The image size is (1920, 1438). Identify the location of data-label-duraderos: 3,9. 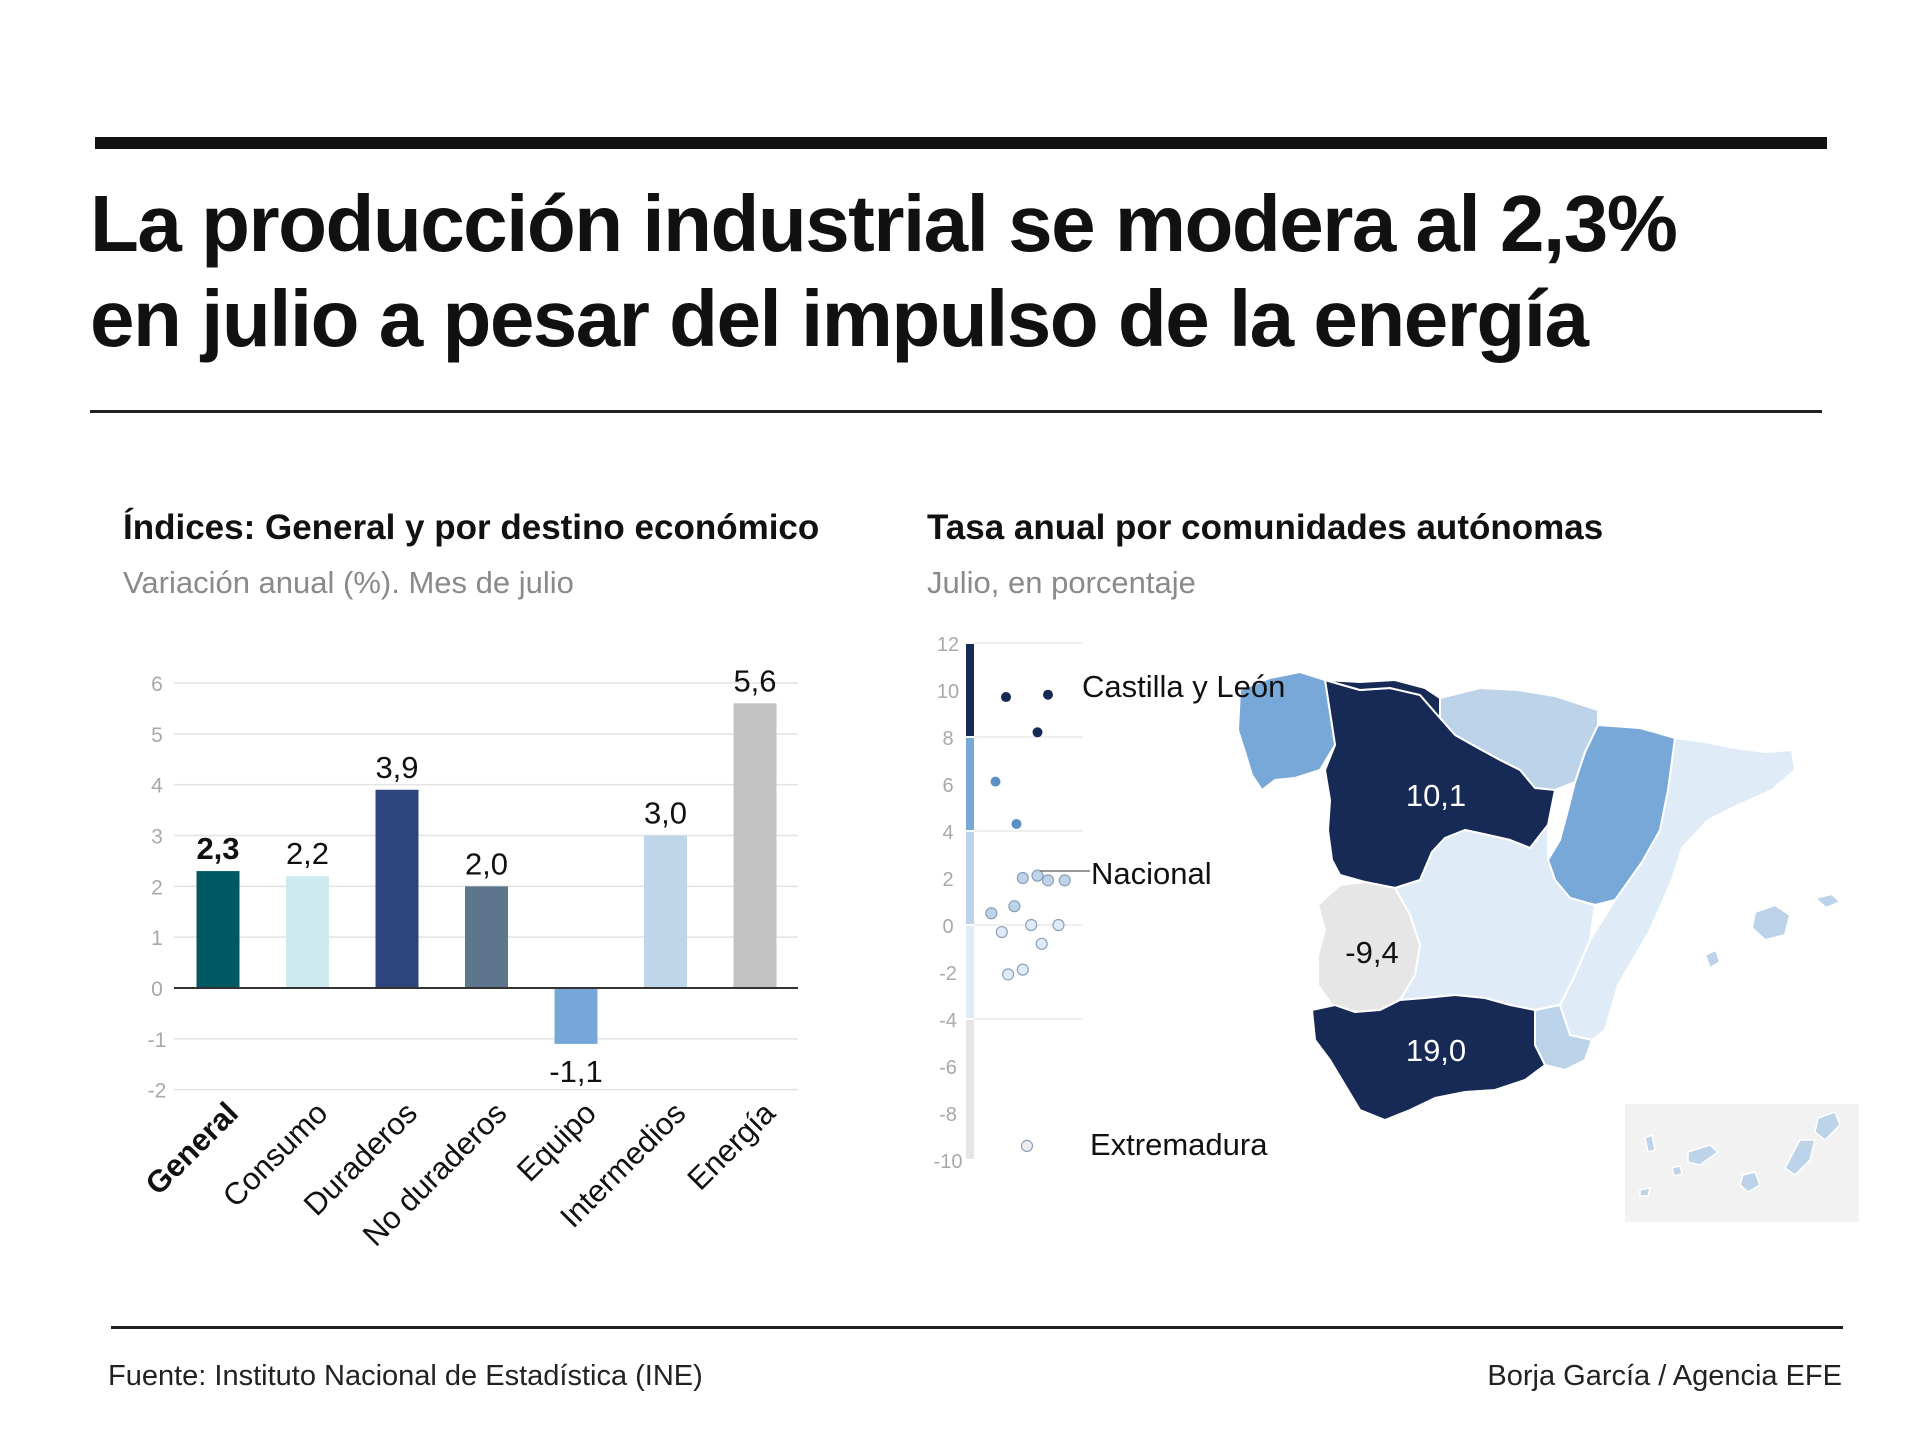
(396, 767).